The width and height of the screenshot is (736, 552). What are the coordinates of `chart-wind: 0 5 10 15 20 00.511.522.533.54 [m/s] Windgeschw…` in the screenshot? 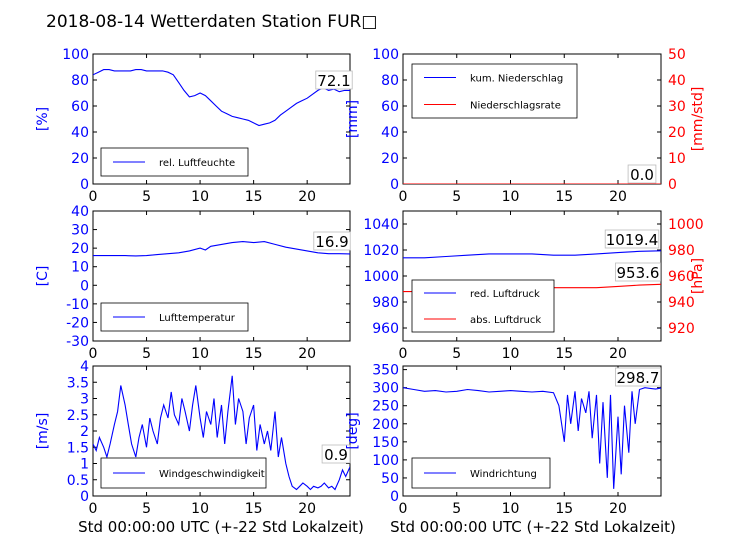 It's located at (193, 438).